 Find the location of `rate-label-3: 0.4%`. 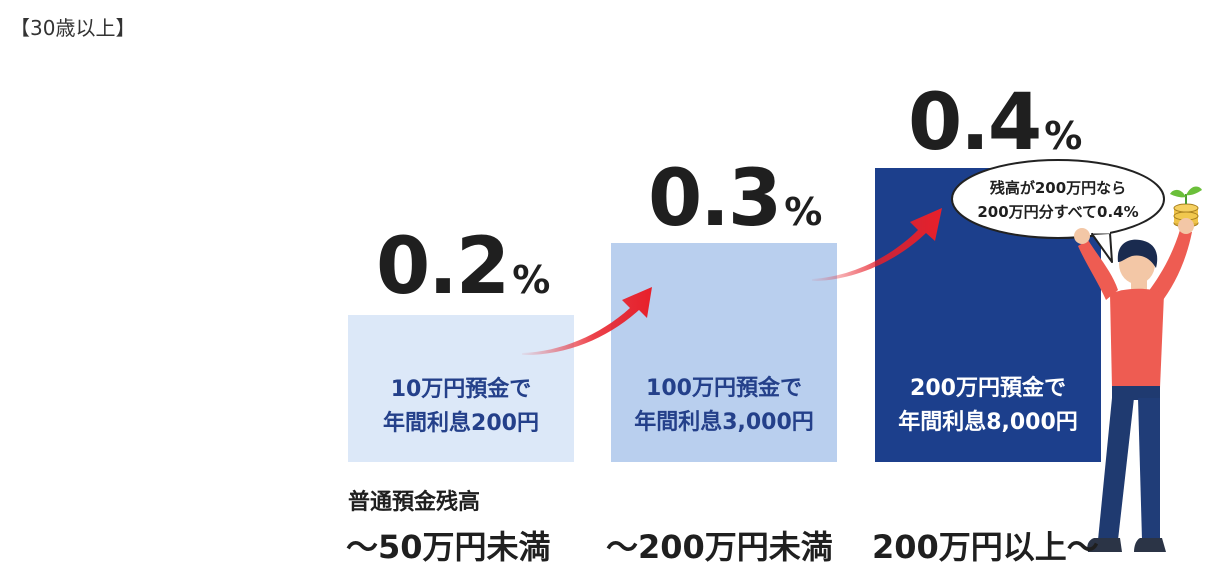

rate-label-3: 0.4% is located at coordinates (995, 123).